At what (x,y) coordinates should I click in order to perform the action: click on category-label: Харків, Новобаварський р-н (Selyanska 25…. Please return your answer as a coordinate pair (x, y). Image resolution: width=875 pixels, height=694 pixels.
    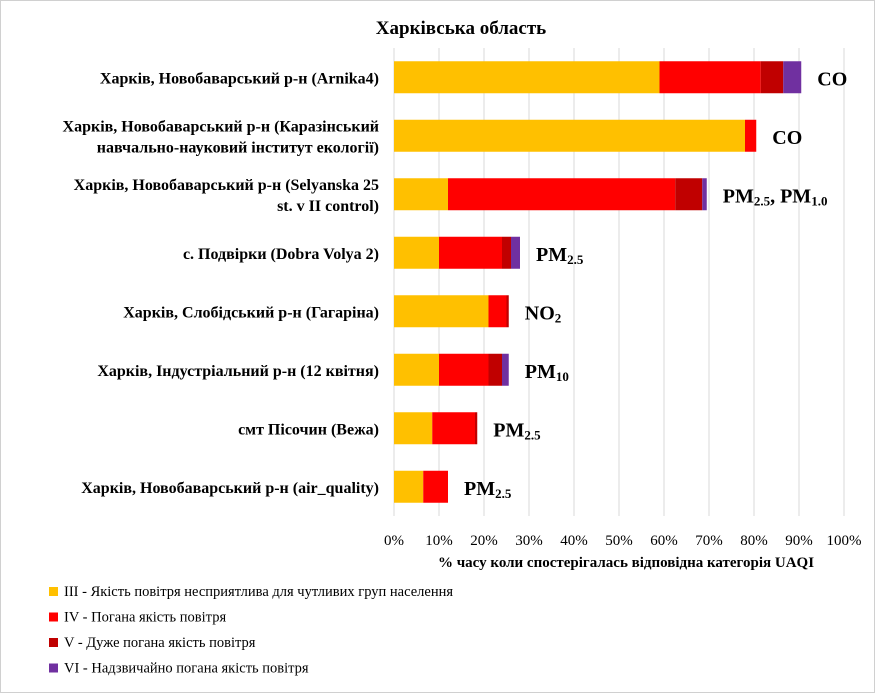
    Looking at the image, I should click on (226, 196).